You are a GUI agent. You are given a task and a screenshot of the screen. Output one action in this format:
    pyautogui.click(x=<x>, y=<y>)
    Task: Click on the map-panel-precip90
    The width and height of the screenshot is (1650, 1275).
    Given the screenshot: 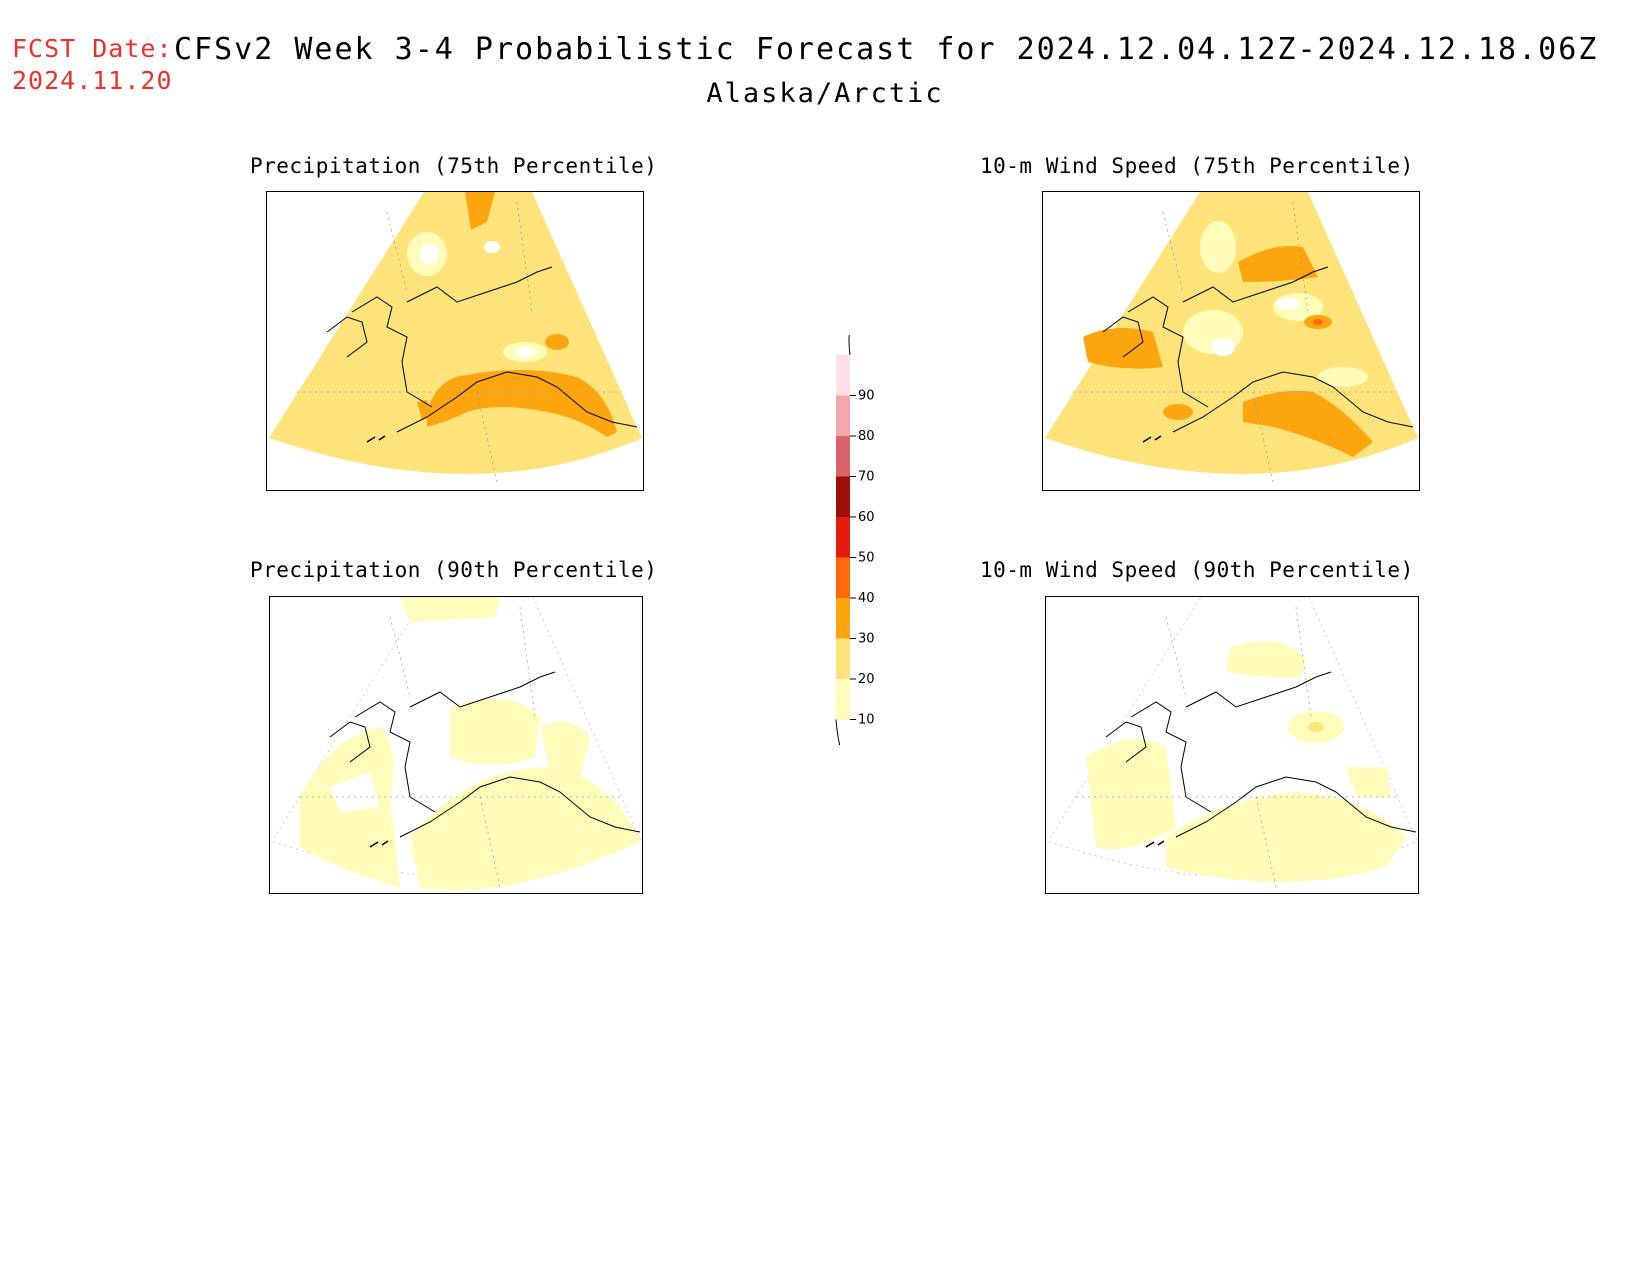 What is the action you would take?
    pyautogui.click(x=456, y=745)
    